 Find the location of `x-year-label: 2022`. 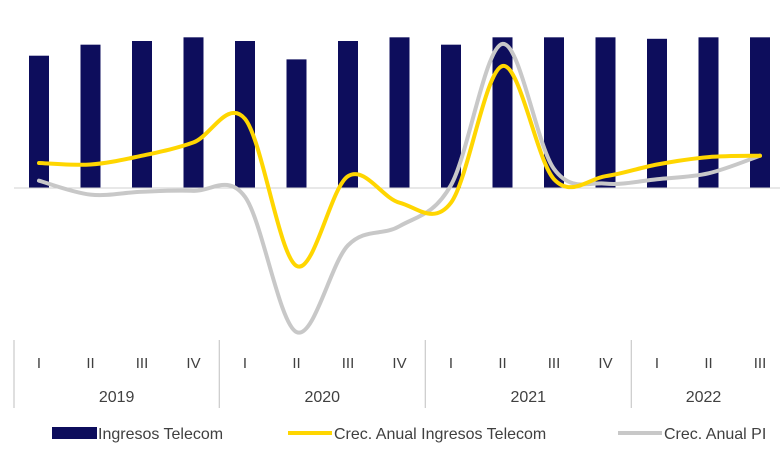

x-year-label: 2022 is located at coordinates (704, 397).